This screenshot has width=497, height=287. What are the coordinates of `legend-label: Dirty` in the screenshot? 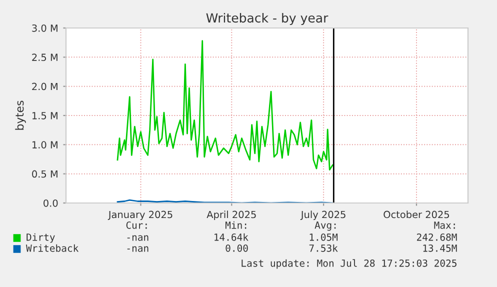 It's located at (40, 238).